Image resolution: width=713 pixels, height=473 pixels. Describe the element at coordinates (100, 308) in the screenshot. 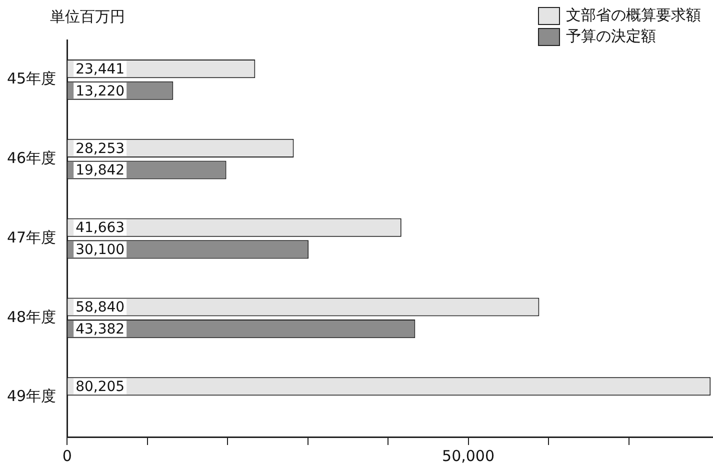

I see `data-label: 58,840` at that location.